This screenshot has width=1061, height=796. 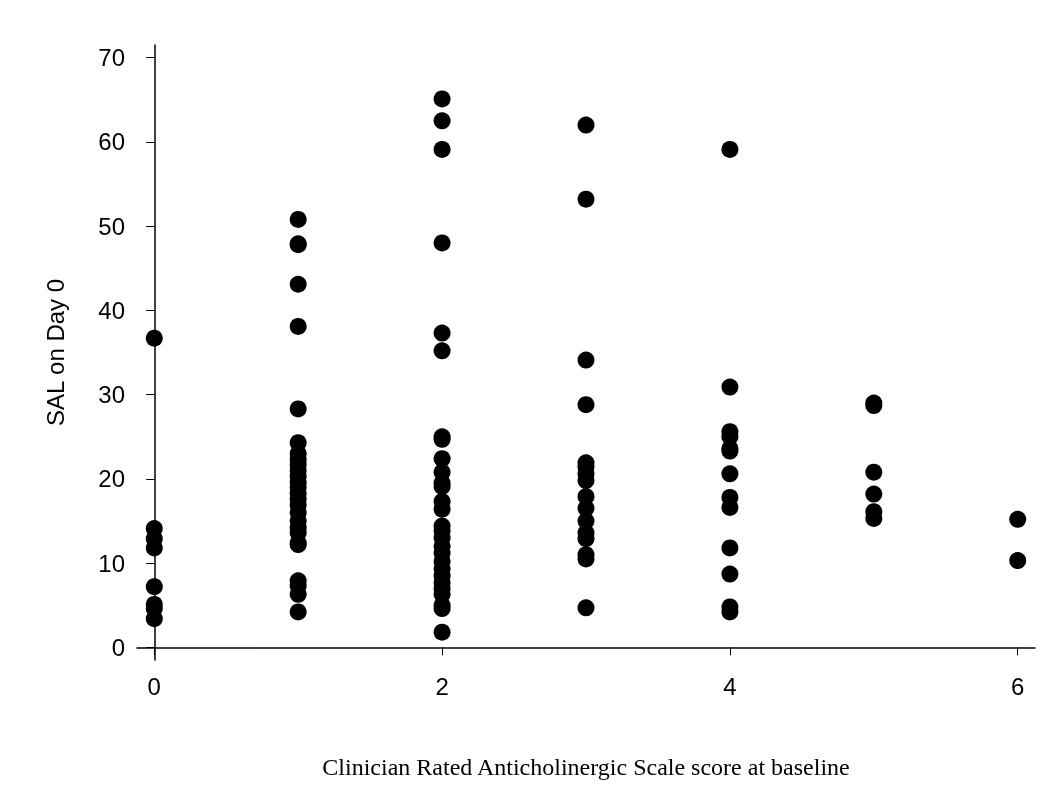 What do you see at coordinates (111, 310) in the screenshot?
I see `y-tick-label: 40` at bounding box center [111, 310].